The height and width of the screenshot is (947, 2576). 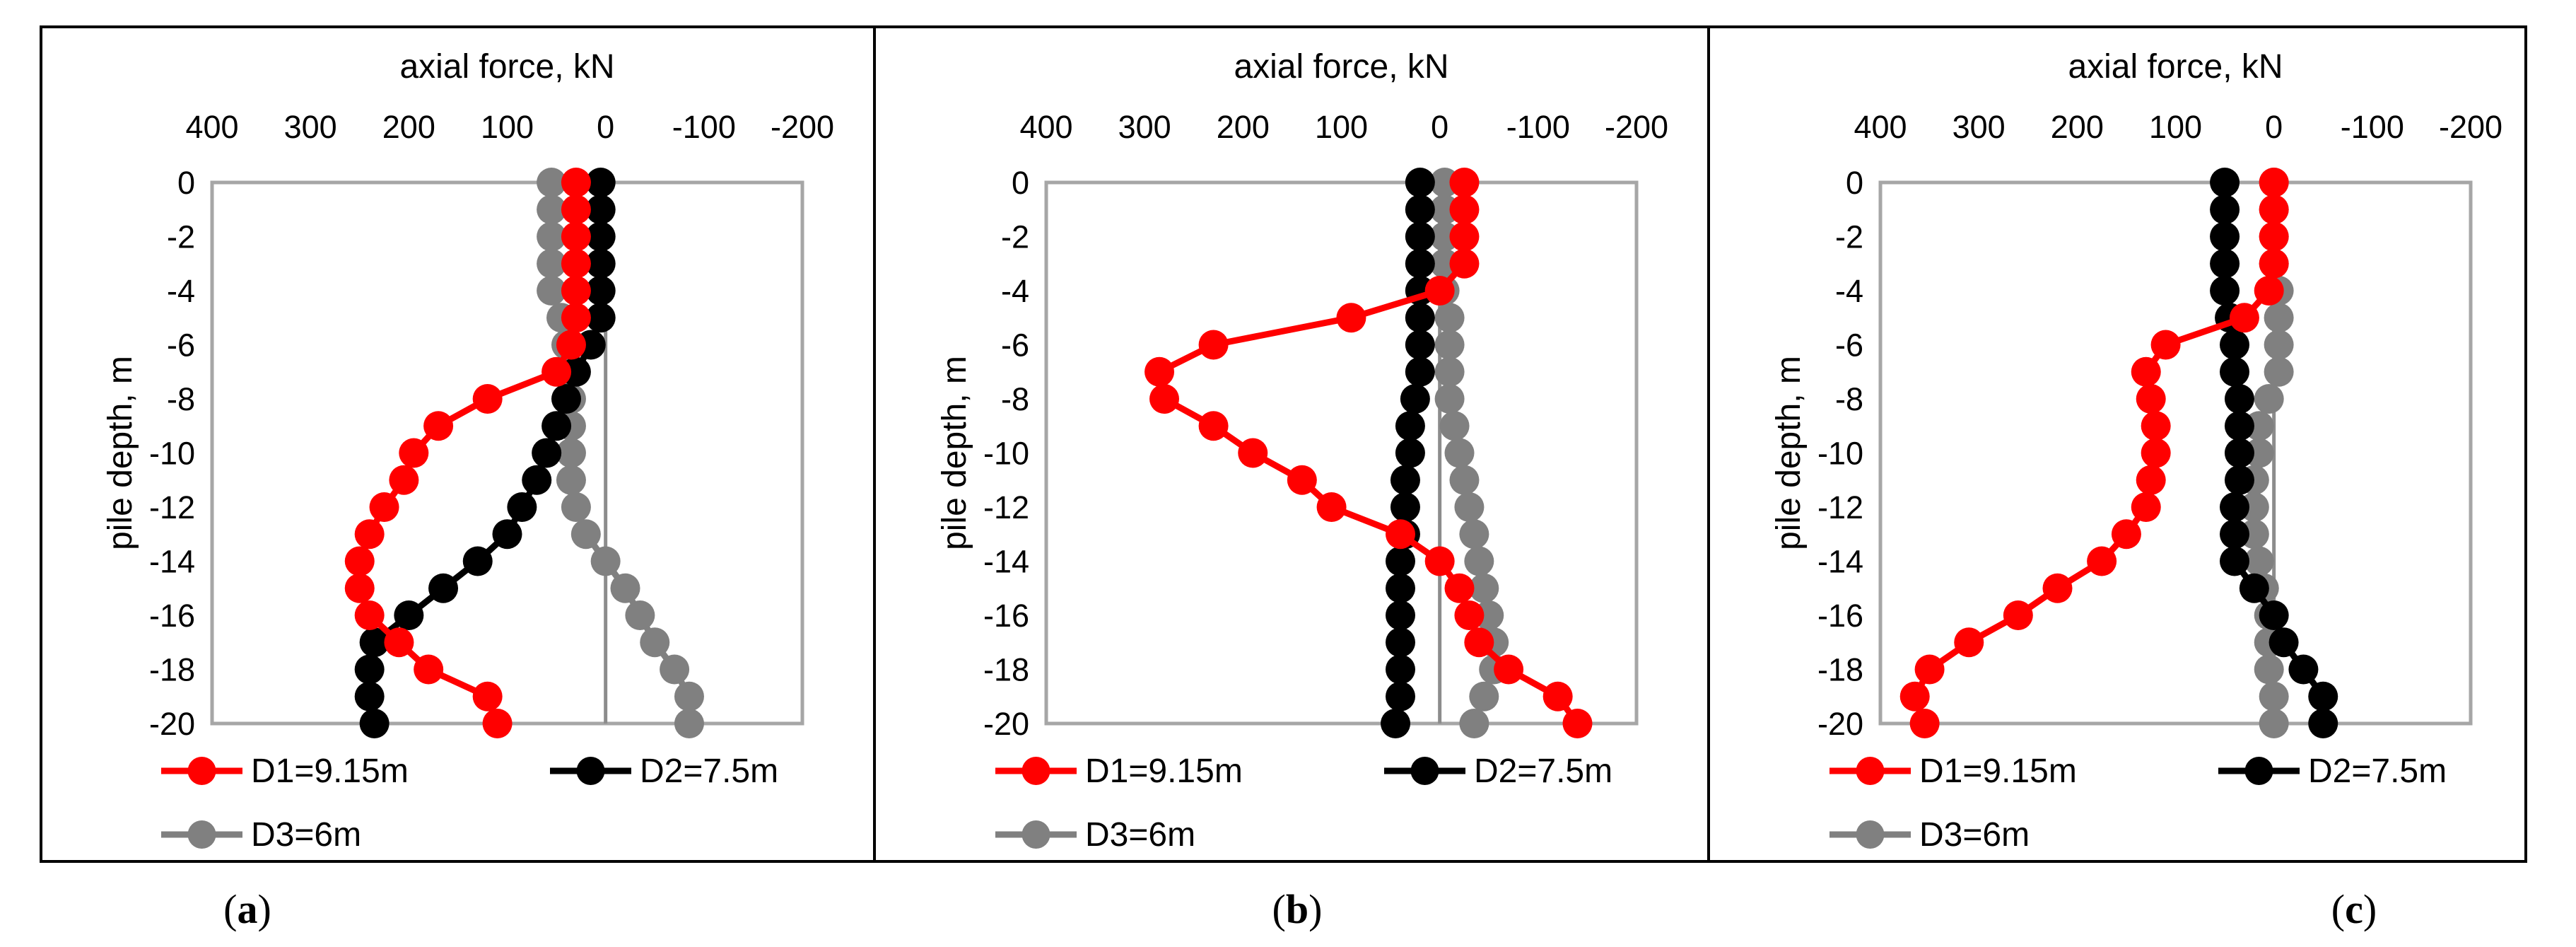 I want to click on caption-open: (, so click(x=1279, y=909).